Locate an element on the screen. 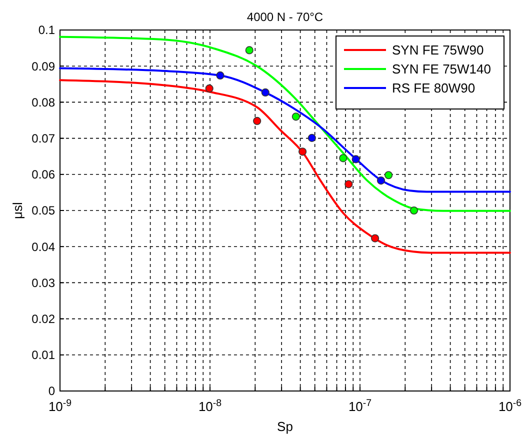 The width and height of the screenshot is (531, 441). y-tick-label: 0 is located at coordinates (52, 391).